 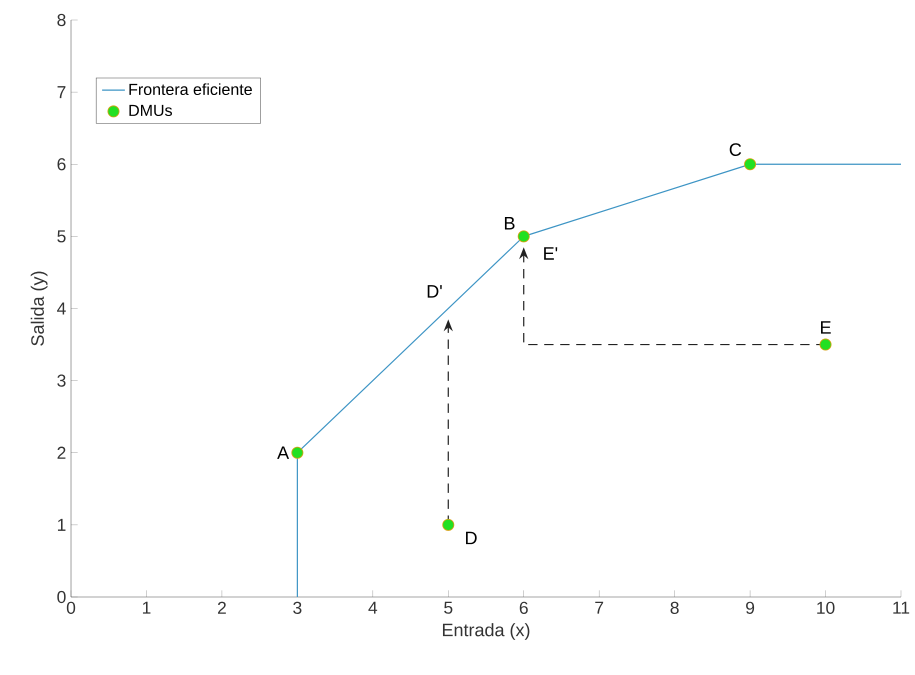 I want to click on x-tick-label: 3, so click(x=297, y=608).